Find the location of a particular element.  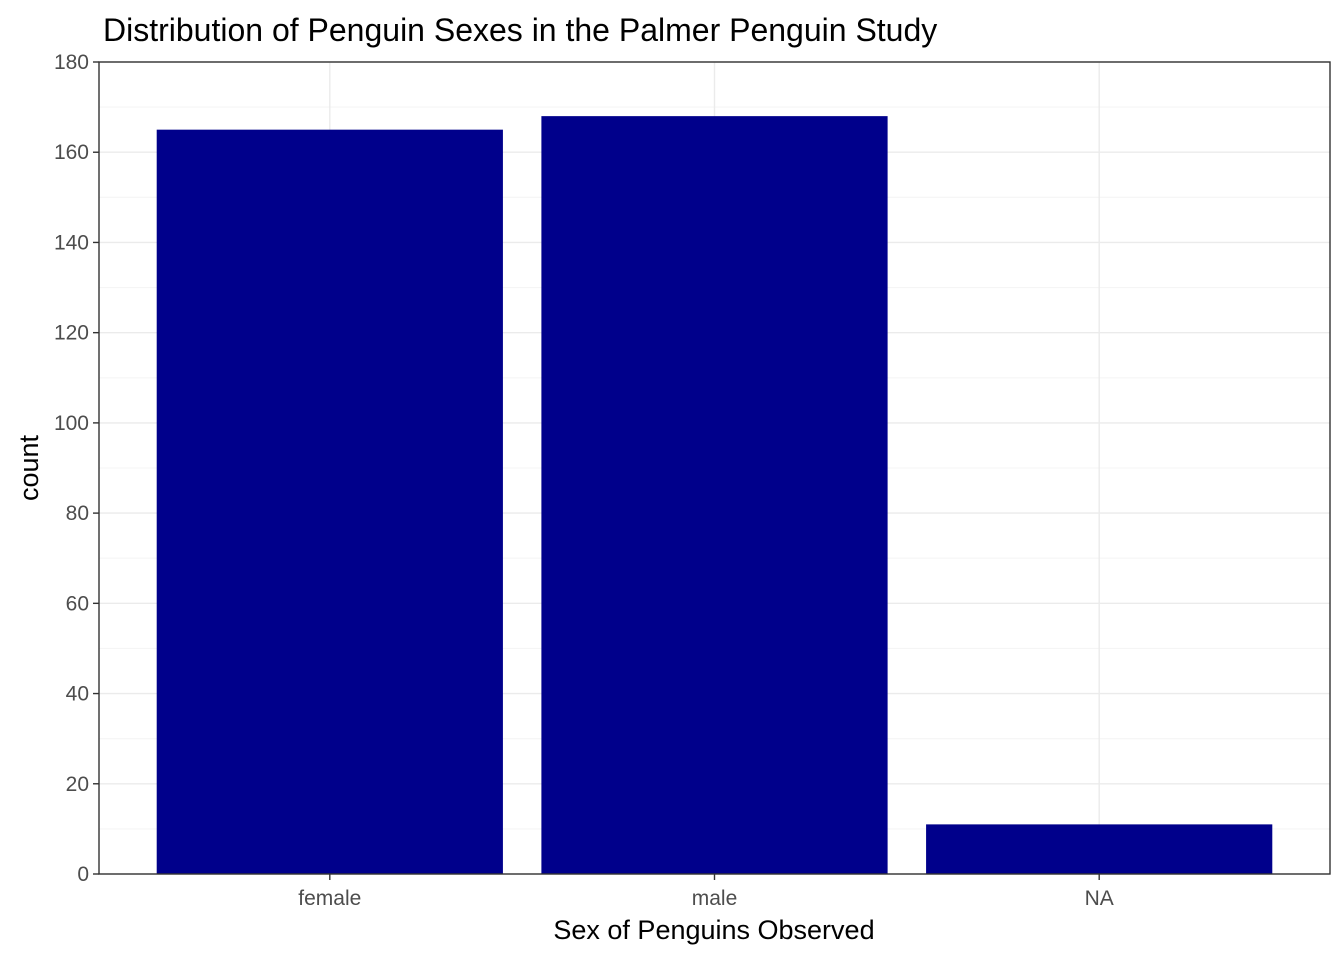

y-axis: 0 20 40 60 80 100 120 140 160 180 is located at coordinates (76, 468).